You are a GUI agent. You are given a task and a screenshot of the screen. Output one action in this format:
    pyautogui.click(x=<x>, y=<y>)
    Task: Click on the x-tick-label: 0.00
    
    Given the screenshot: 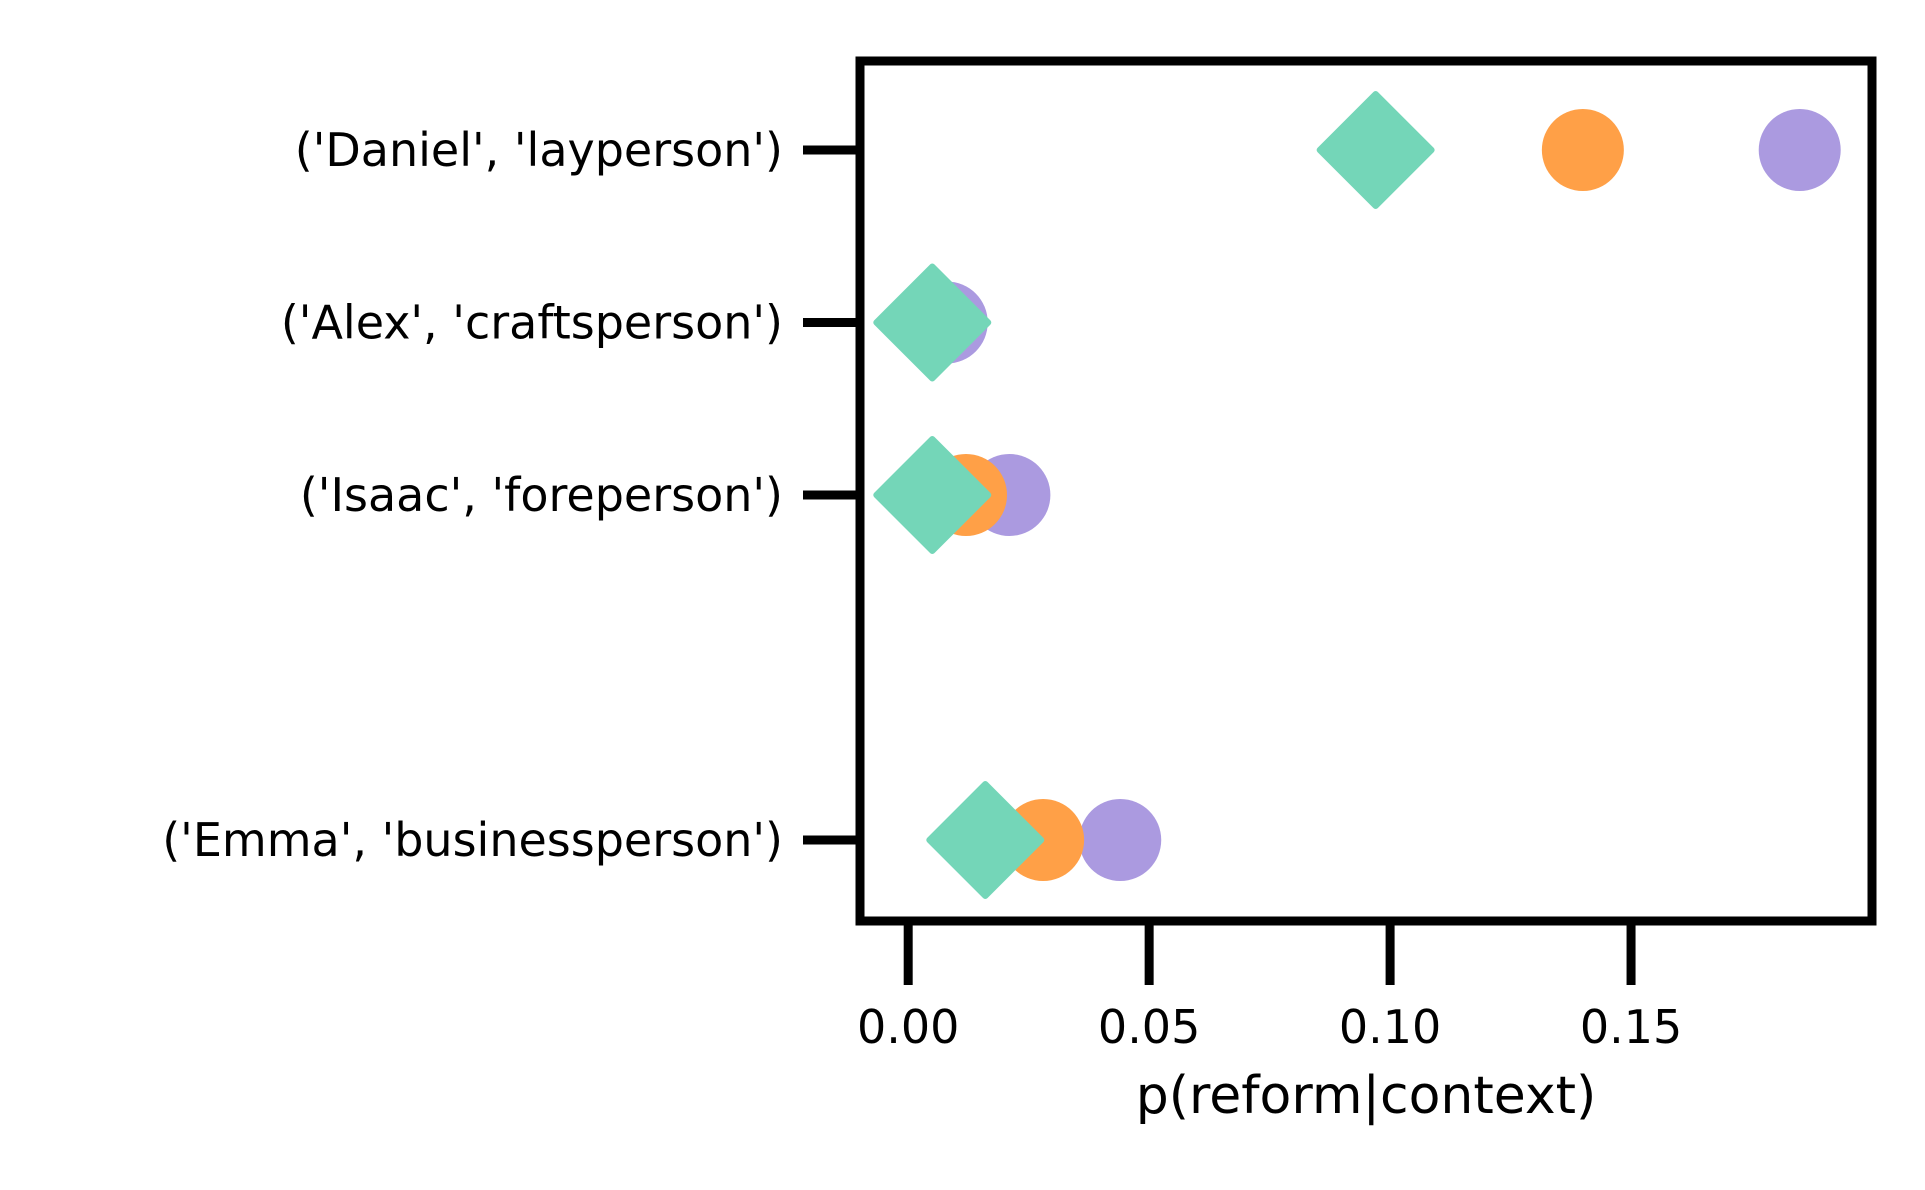 What is the action you would take?
    pyautogui.click(x=908, y=1027)
    